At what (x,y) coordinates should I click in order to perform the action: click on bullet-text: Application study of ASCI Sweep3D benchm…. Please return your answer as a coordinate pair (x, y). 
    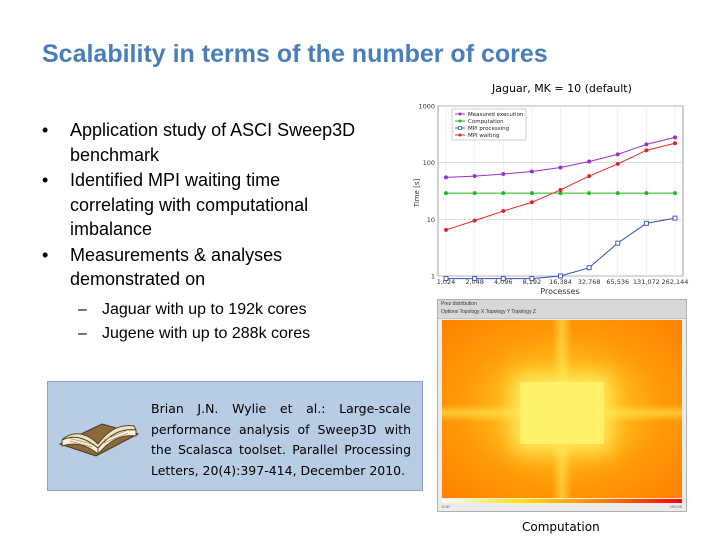
    Looking at the image, I should click on (213, 142).